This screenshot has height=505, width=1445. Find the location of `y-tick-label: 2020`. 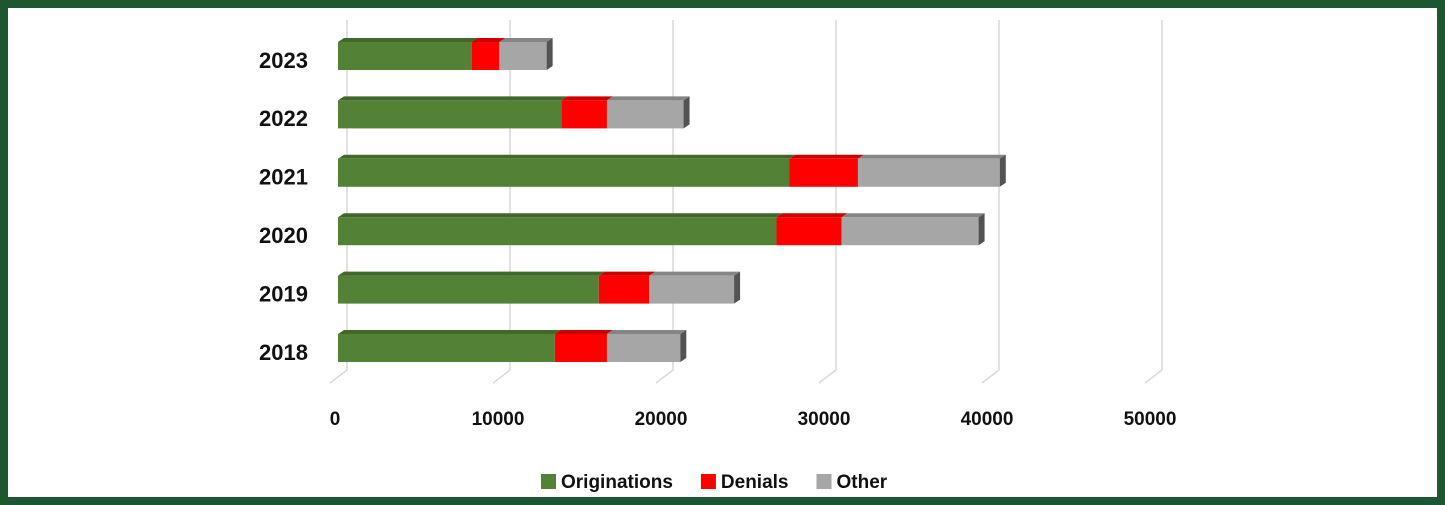

y-tick-label: 2020 is located at coordinates (283, 235).